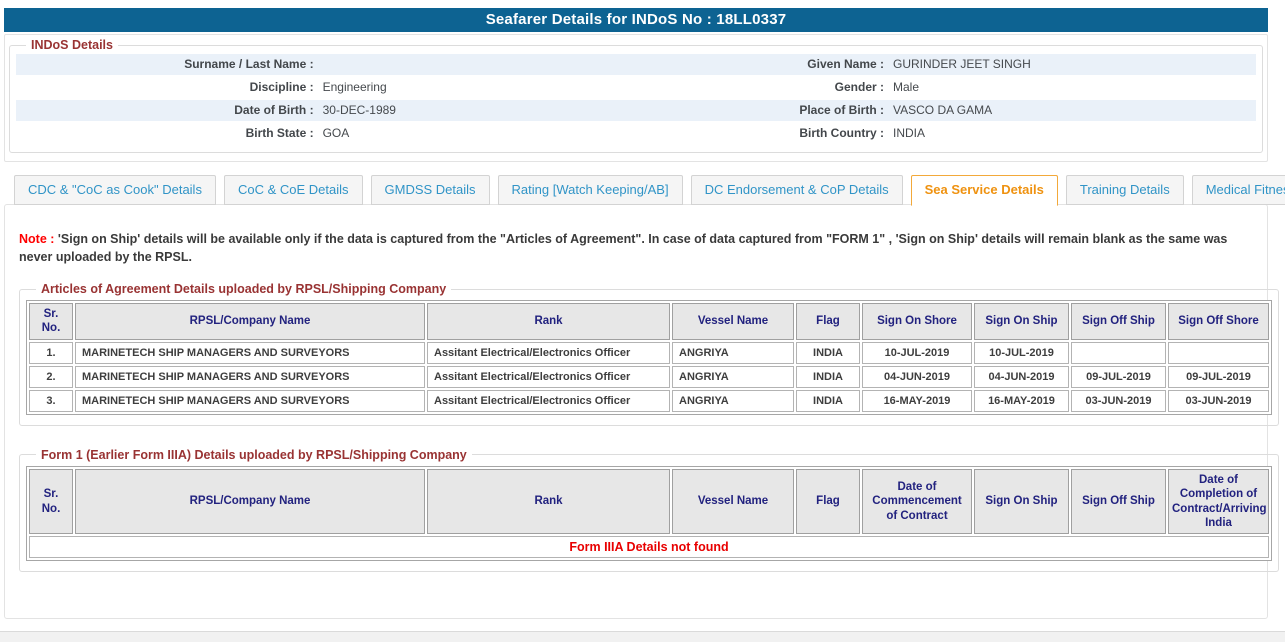  Describe the element at coordinates (984, 190) in the screenshot. I see `tab-sea-service: Sea Service Details` at that location.